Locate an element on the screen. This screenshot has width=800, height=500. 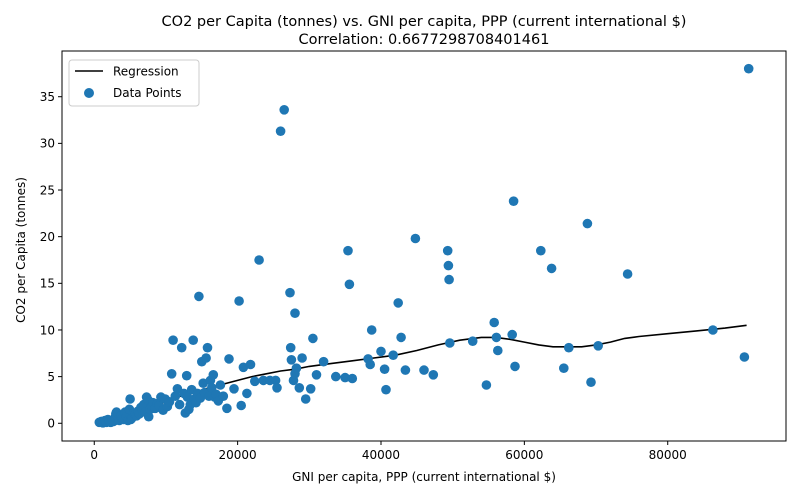
y-tick-label: 35 is located at coordinates (47, 97).